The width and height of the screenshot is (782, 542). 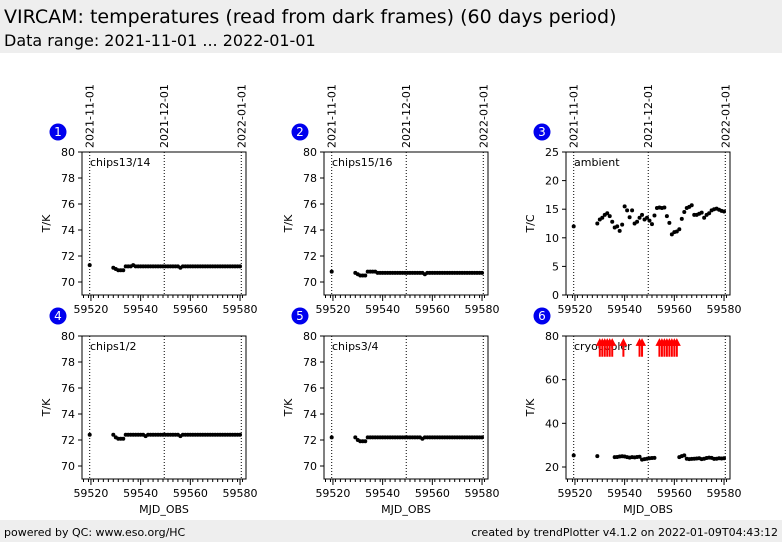 What do you see at coordinates (552, 423) in the screenshot?
I see `y-tick-label: 40` at bounding box center [552, 423].